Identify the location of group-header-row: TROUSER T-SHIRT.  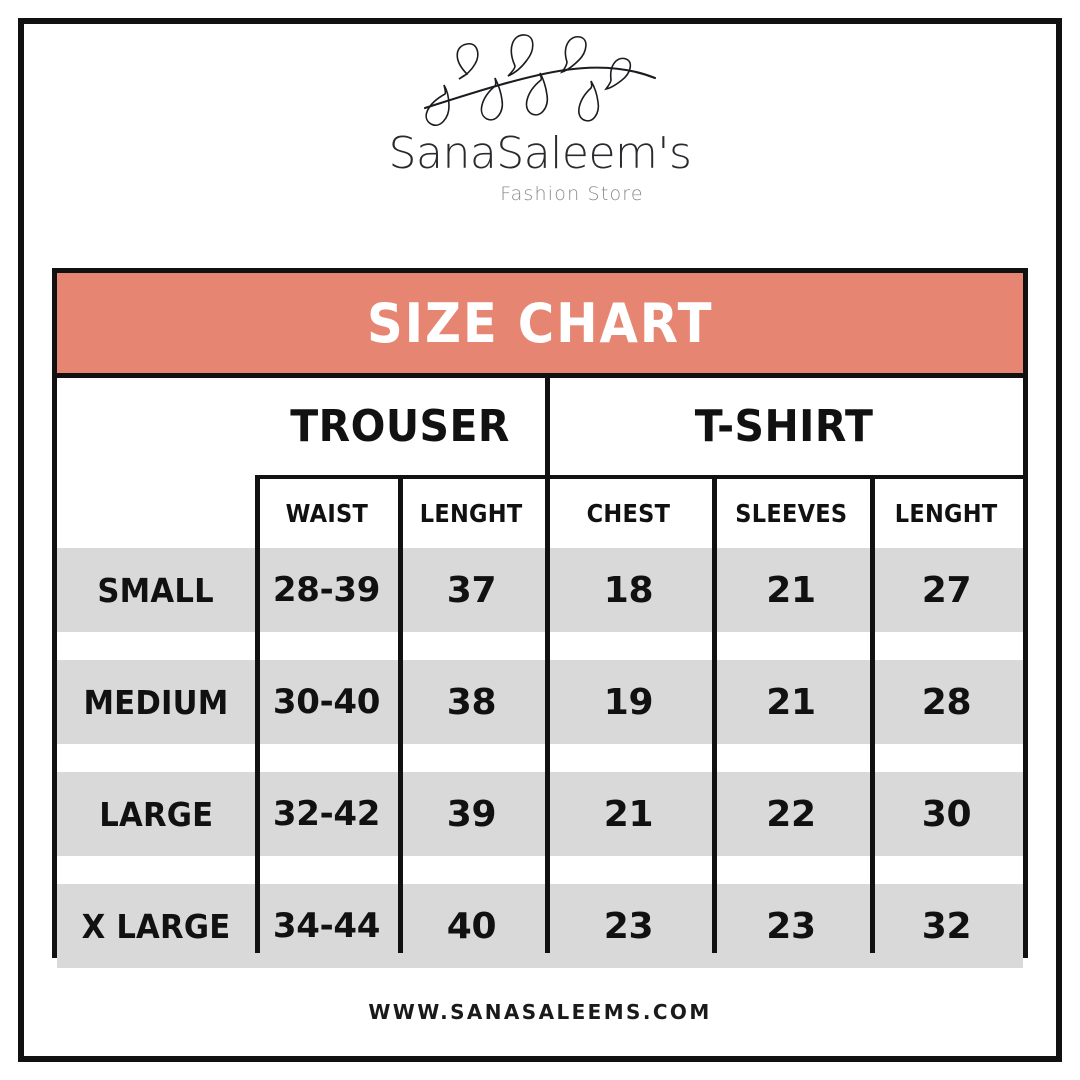
(540, 426).